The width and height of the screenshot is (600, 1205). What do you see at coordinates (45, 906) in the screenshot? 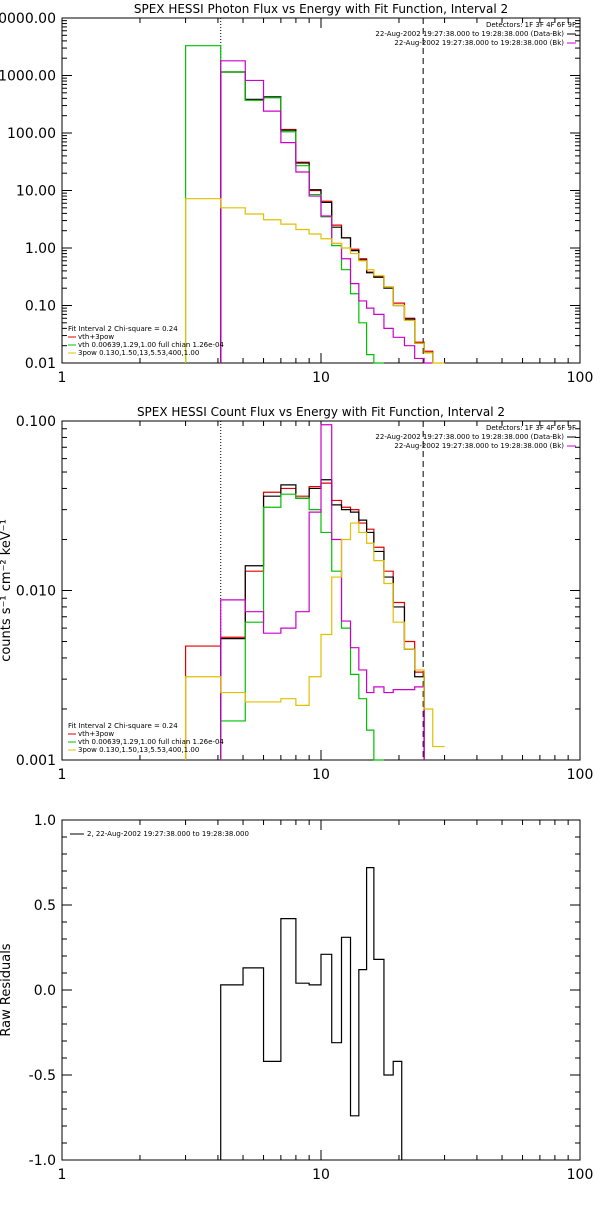
I see `y-tick-label: 0.5` at bounding box center [45, 906].